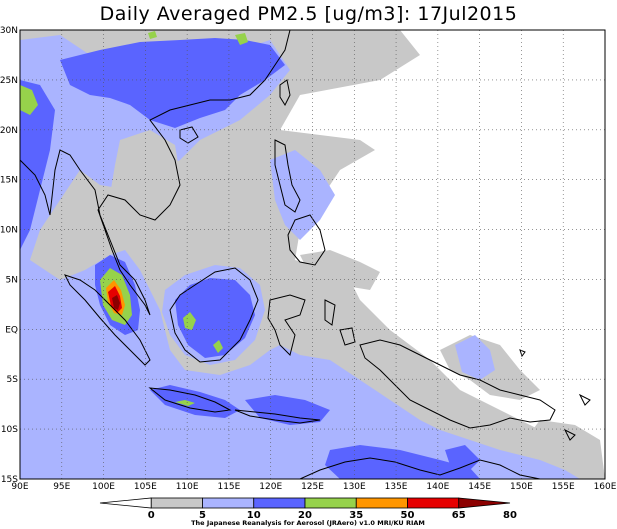 This screenshot has width=617, height=529. Describe the element at coordinates (330, 312) in the screenshot. I see `coastline-maluku` at that location.